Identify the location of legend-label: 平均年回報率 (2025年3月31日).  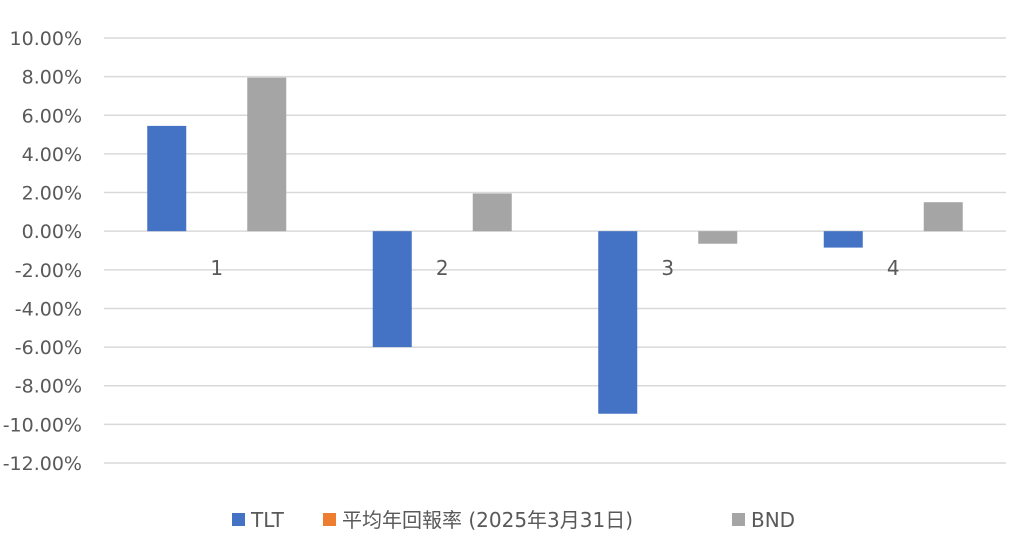
(487, 520).